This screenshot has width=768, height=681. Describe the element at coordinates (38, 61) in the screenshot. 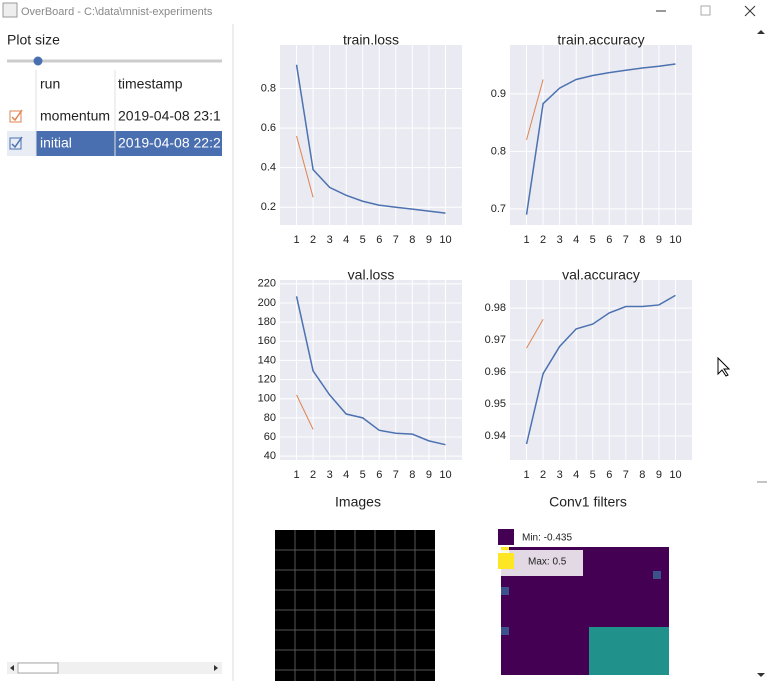

I see `slider-handle` at that location.